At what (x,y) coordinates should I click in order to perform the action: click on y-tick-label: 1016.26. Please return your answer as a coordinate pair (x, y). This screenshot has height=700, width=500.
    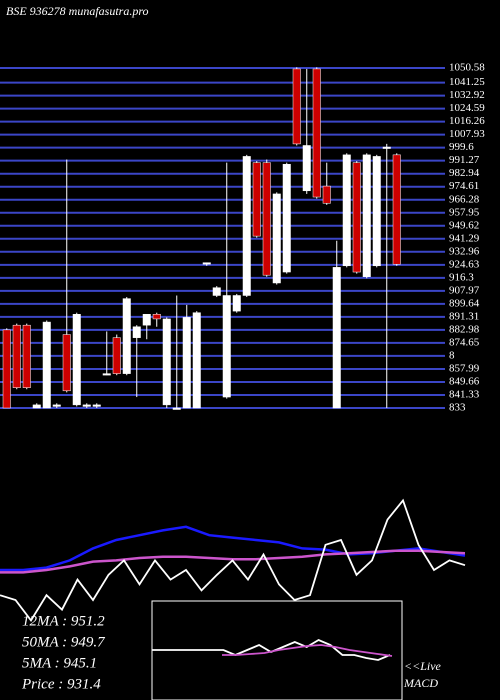
    Looking at the image, I should click on (467, 121).